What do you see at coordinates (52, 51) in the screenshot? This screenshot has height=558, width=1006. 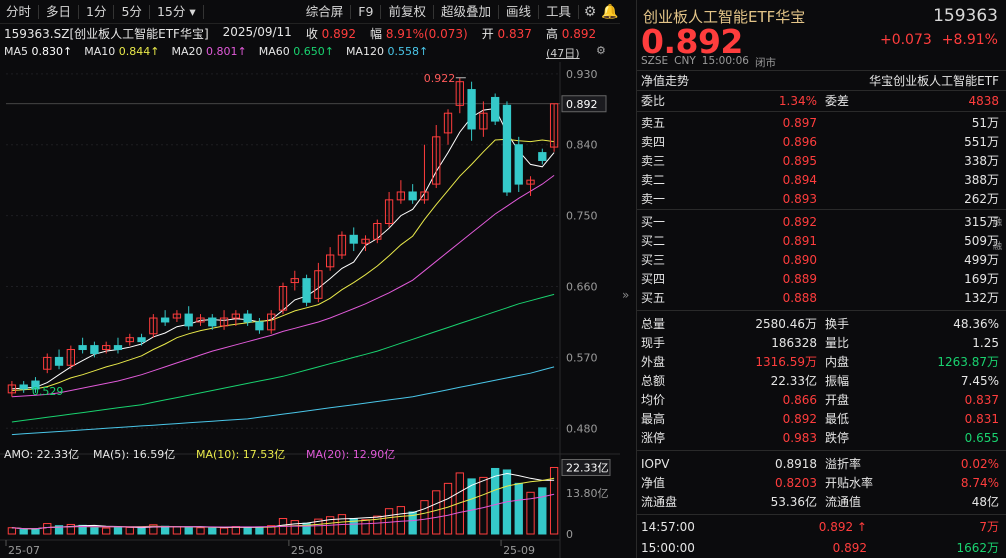 I see `ma-legend-value: 0.830↑` at bounding box center [52, 51].